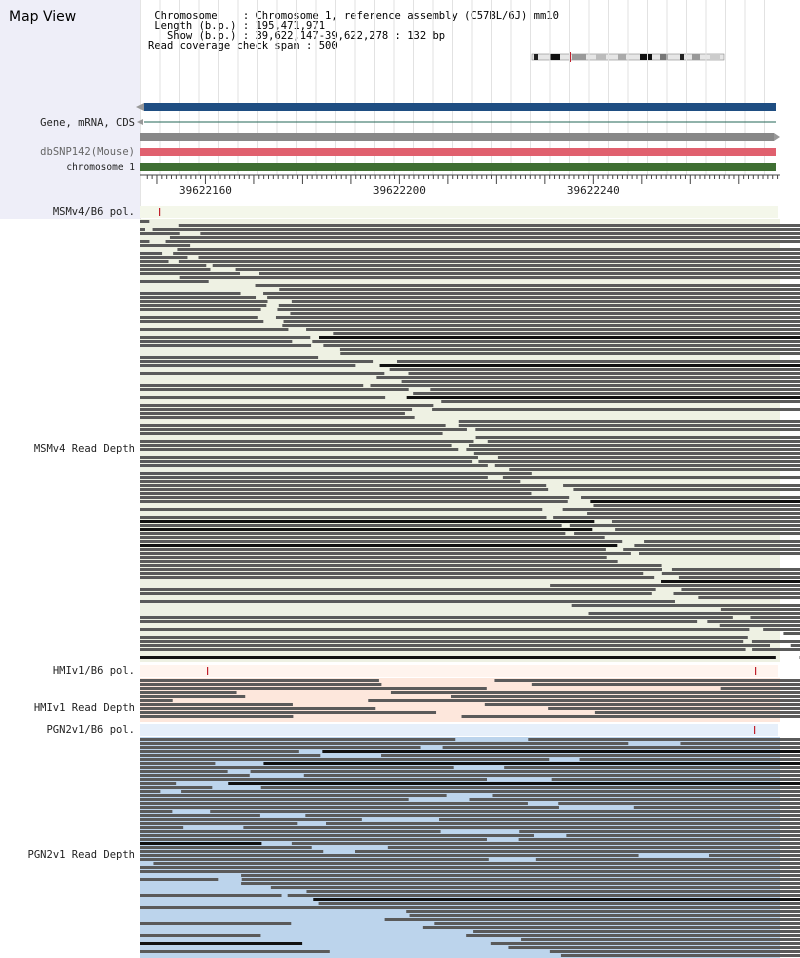 Image resolution: width=800 pixels, height=958 pixels. Describe the element at coordinates (93, 212) in the screenshot. I see `track-label-msm-pol: MSMv4/B6 pol.` at that location.